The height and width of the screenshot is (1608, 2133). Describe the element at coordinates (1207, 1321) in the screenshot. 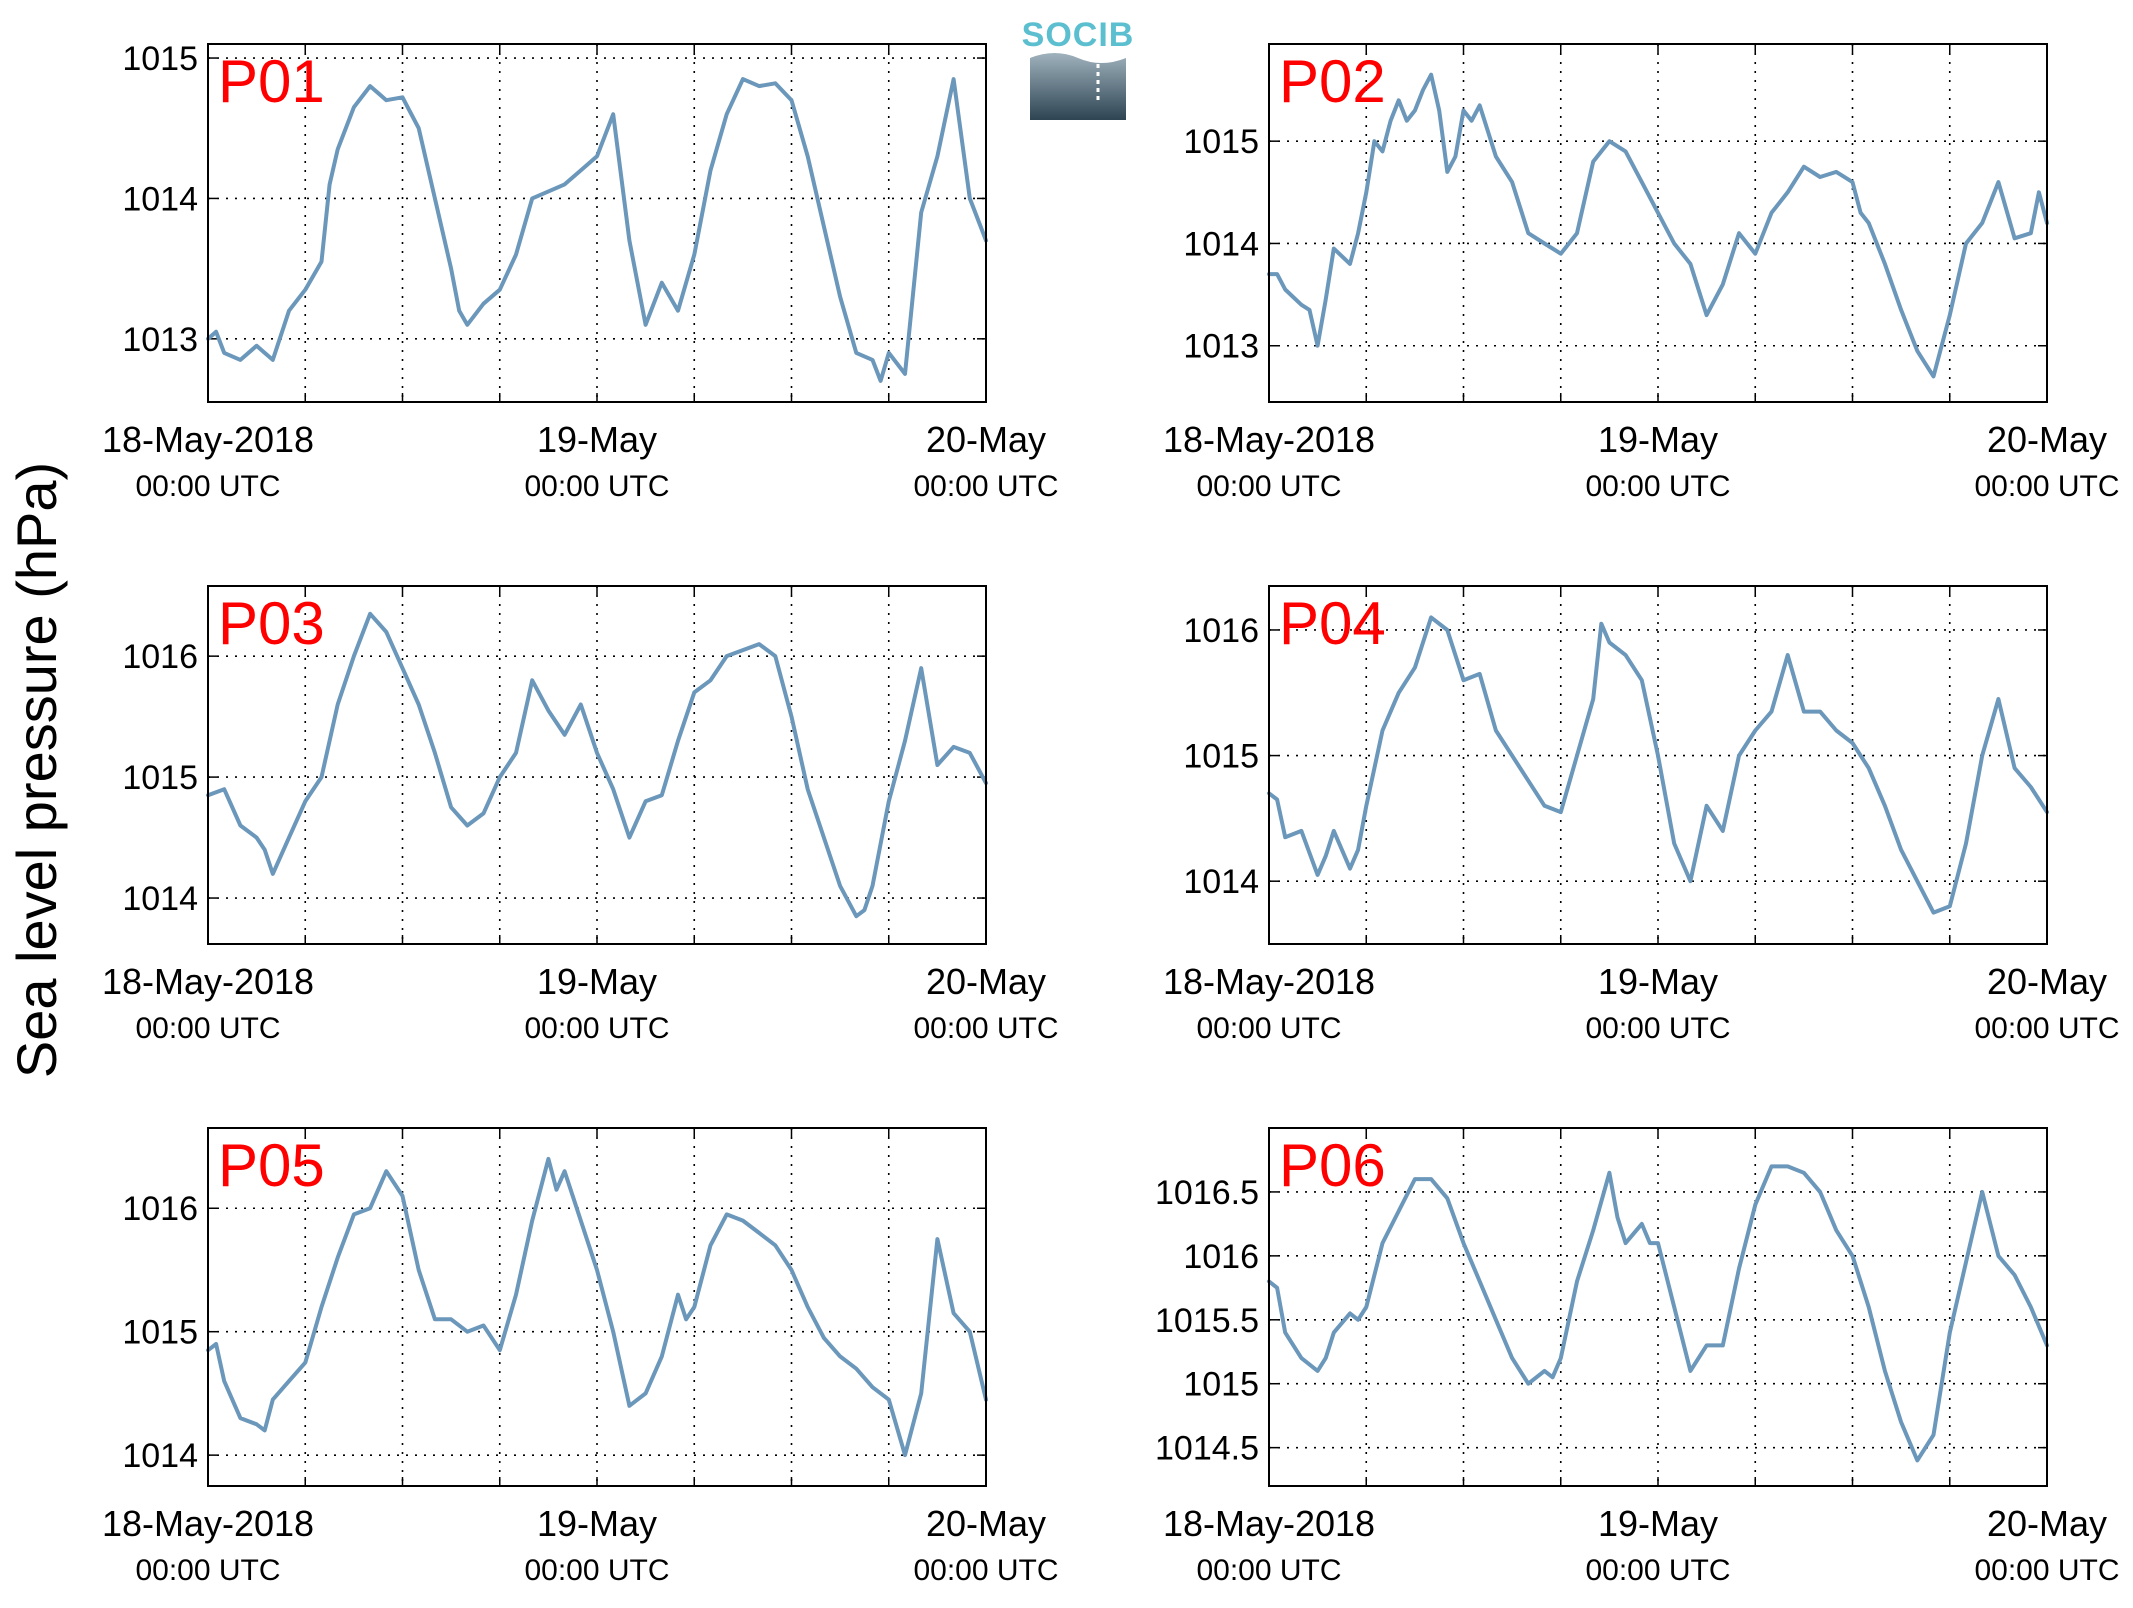

I see `y-tick-label: 1015.5` at that location.